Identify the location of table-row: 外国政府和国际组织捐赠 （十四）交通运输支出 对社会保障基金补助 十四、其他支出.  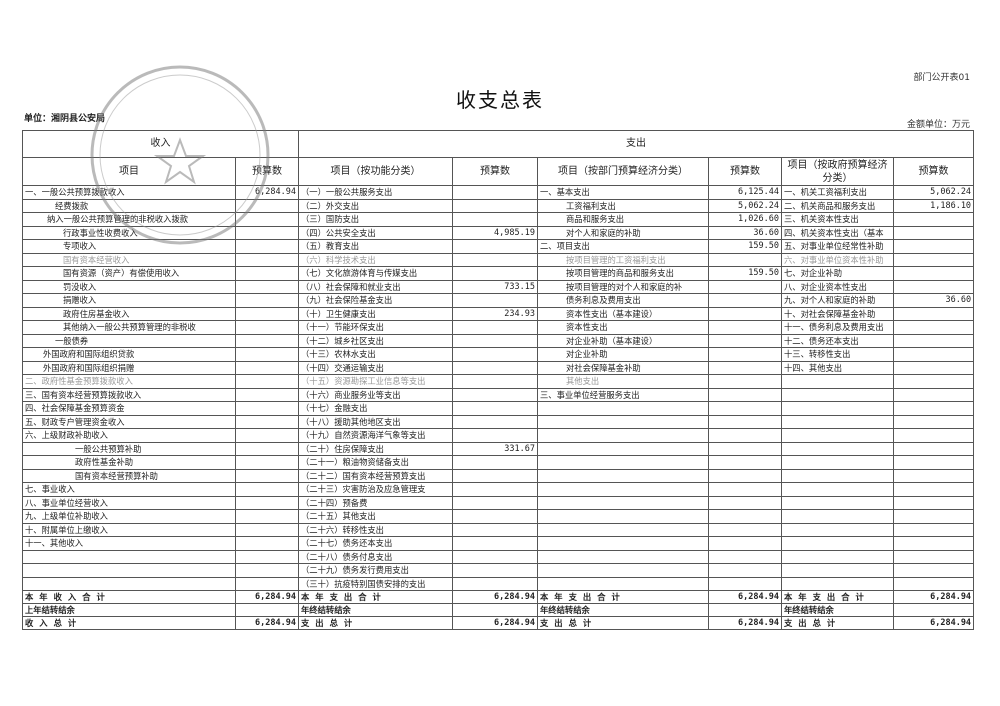
(498, 367).